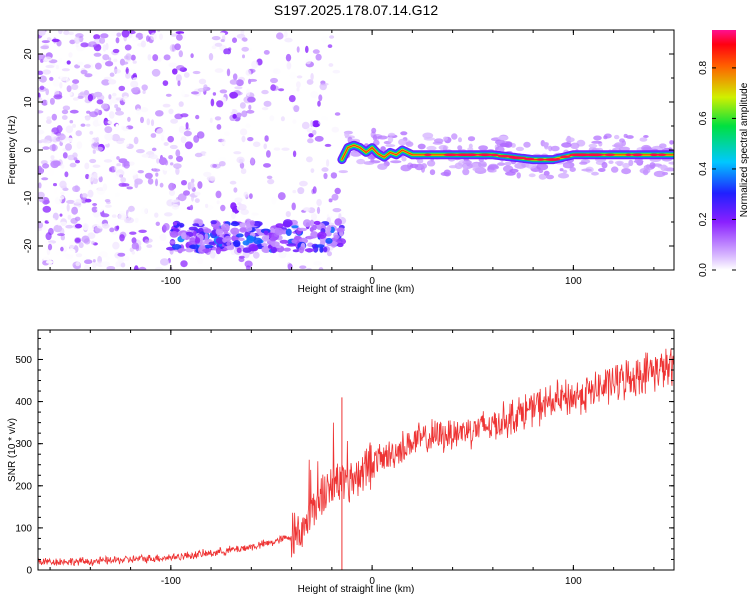 The image size is (750, 600). I want to click on chart-title: S197.2025.178.07.14.G12, so click(356, 10).